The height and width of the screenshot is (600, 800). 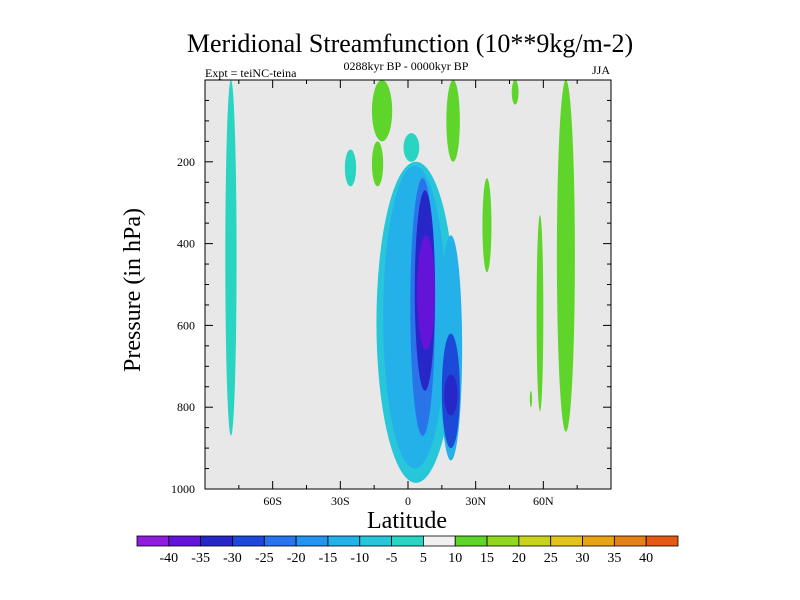 I want to click on colorbar-label: -10, so click(x=359, y=558).